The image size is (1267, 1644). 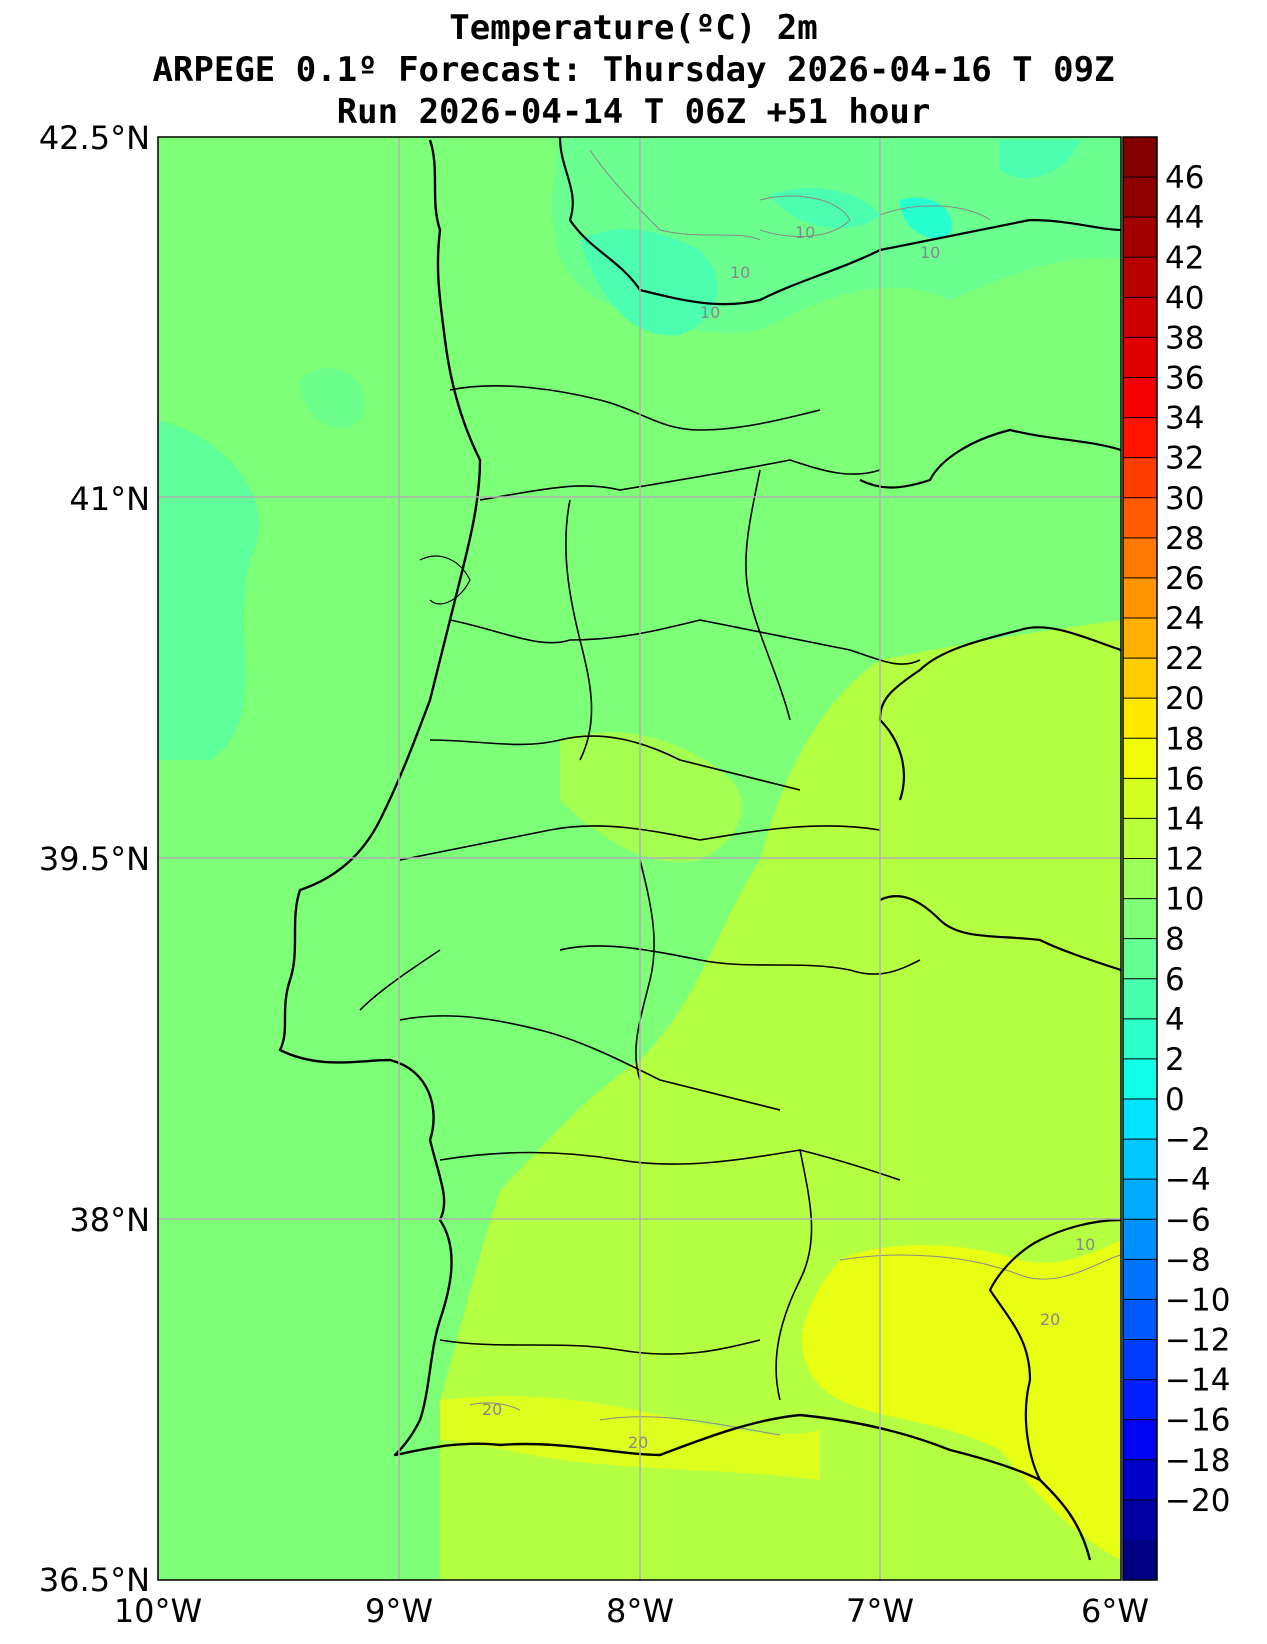 What do you see at coordinates (1184, 579) in the screenshot?
I see `colorbar-tick-label: 26` at bounding box center [1184, 579].